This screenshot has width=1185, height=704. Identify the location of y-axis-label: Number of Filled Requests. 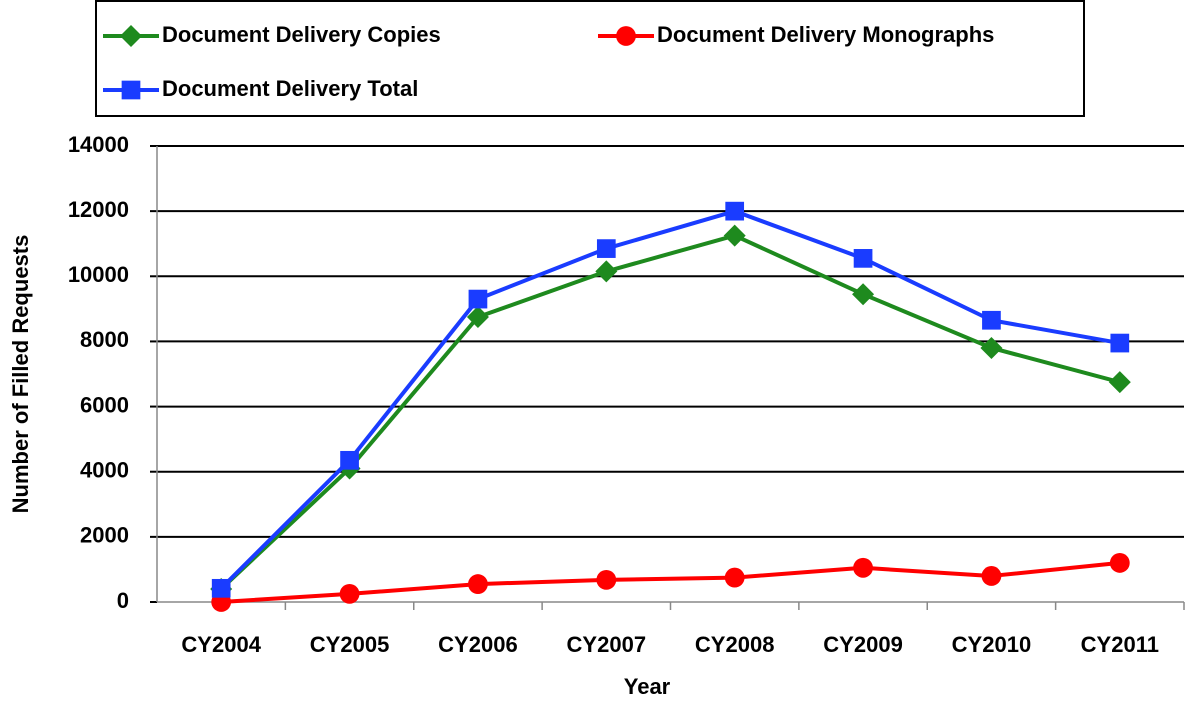
(20, 374).